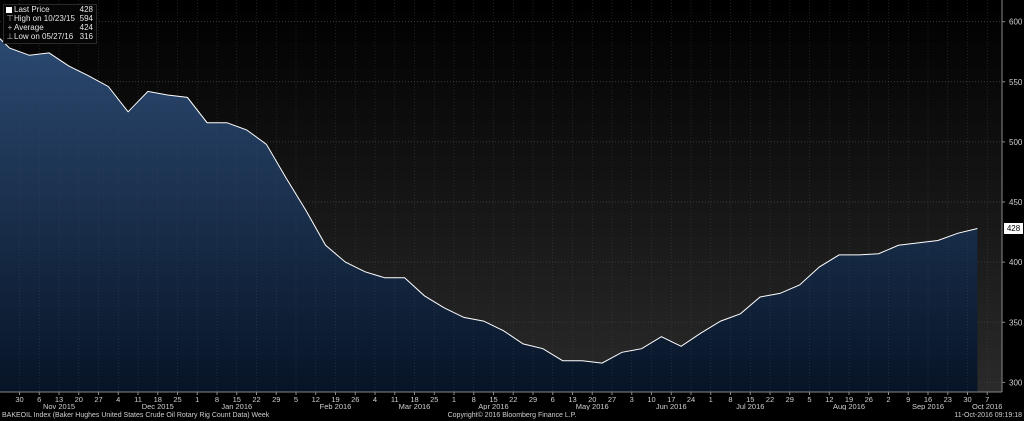  What do you see at coordinates (849, 406) in the screenshot?
I see `month-label: Aug 2016` at bounding box center [849, 406].